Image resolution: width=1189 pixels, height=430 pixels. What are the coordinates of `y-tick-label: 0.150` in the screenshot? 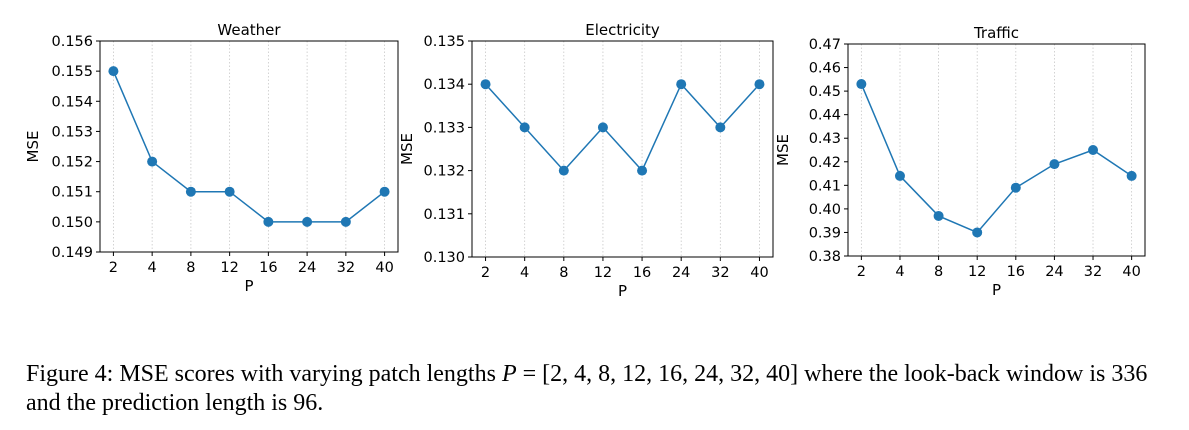 It's located at (72, 223).